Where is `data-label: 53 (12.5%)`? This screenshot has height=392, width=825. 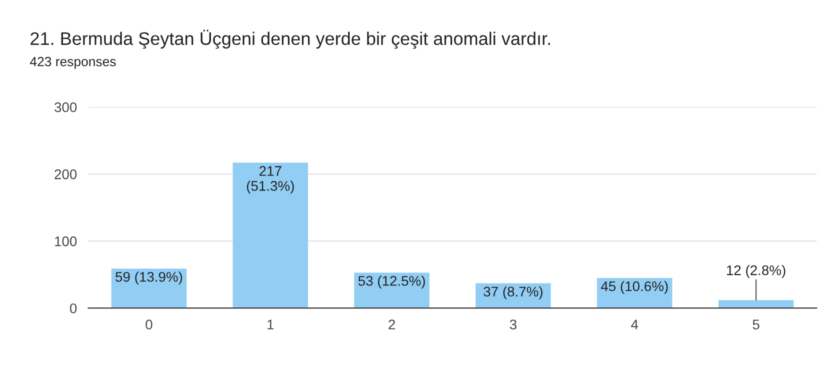
data-label: 53 (12.5%) is located at coordinates (391, 282).